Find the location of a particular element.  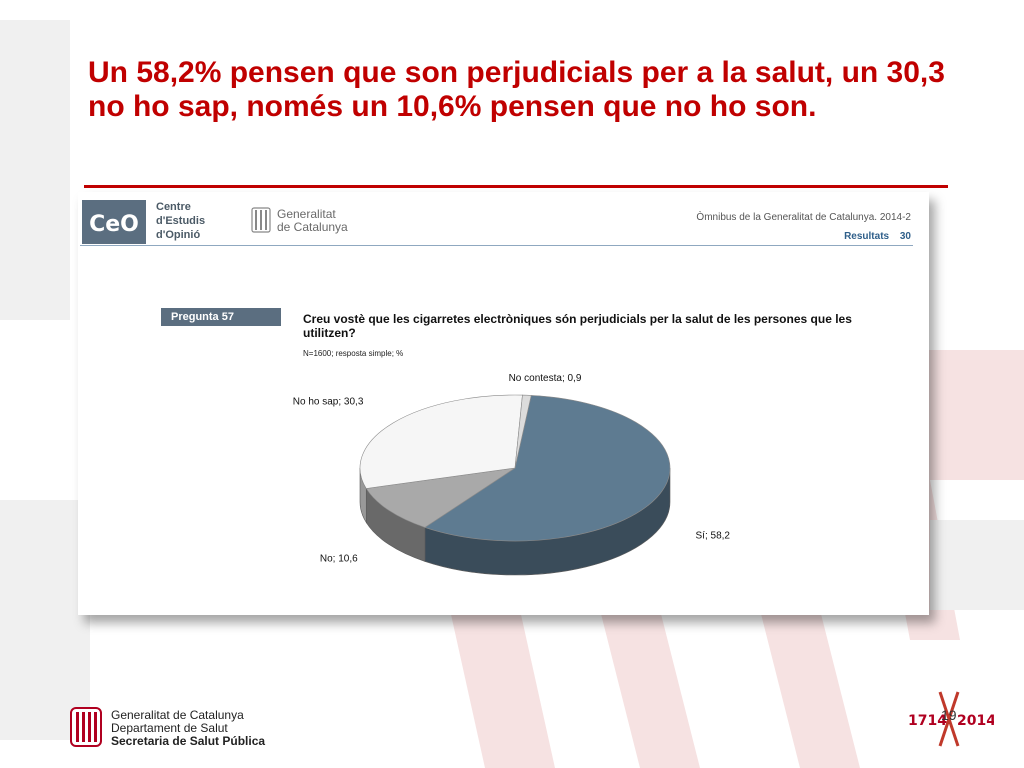

ceo-logo: CeO is located at coordinates (114, 222).